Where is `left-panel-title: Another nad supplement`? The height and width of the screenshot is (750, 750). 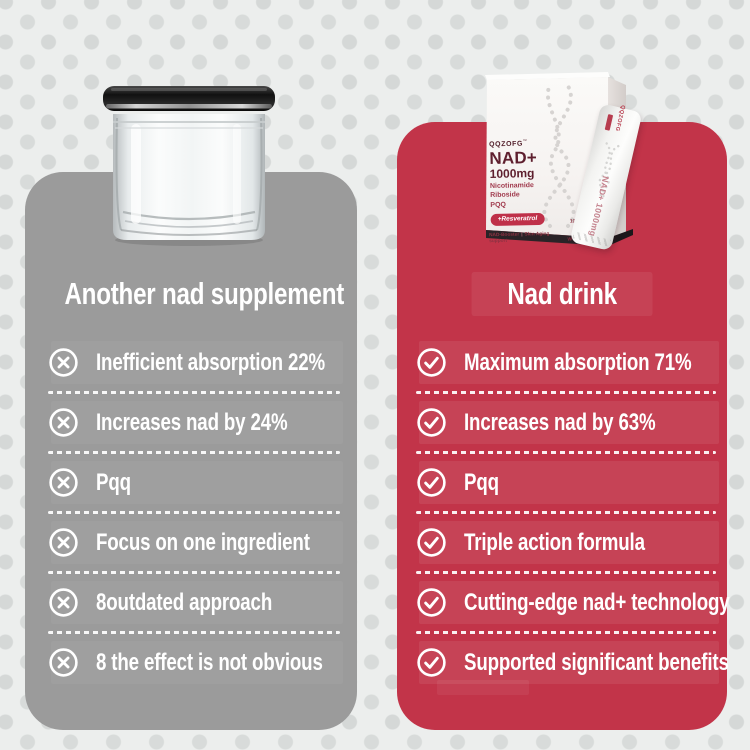
left-panel-title: Another nad supplement is located at coordinates (191, 294).